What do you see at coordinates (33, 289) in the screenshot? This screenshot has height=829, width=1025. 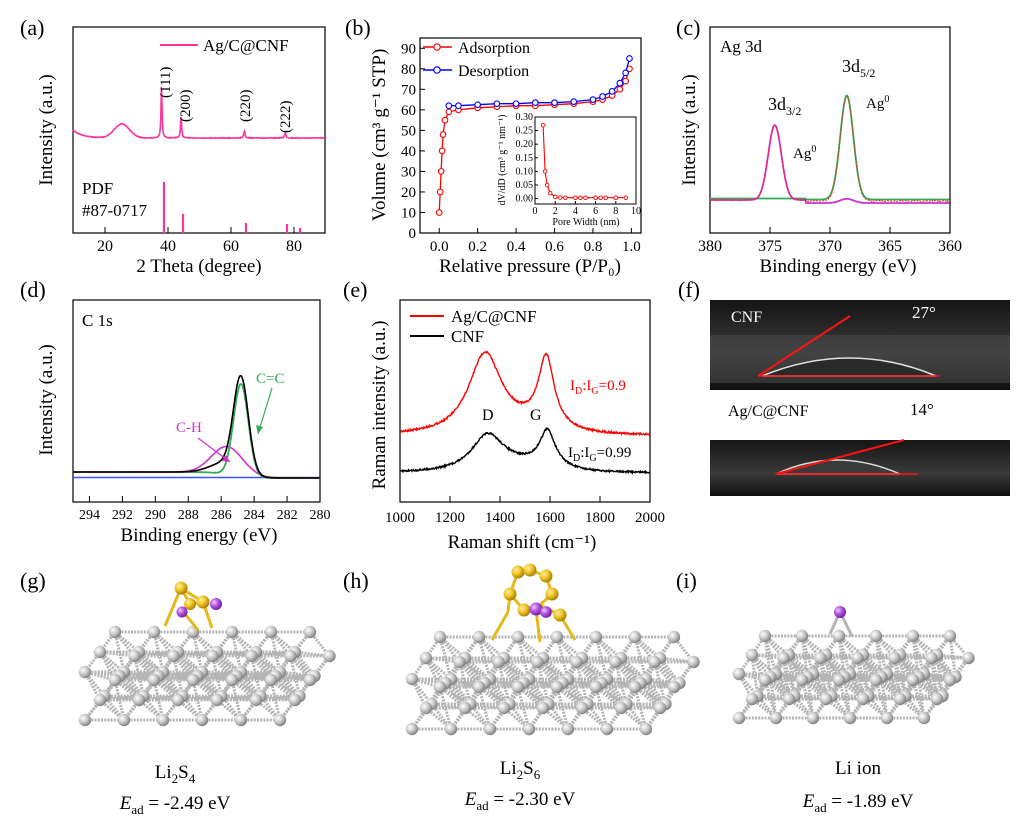 I see `panel-label-d: (d)` at bounding box center [33, 289].